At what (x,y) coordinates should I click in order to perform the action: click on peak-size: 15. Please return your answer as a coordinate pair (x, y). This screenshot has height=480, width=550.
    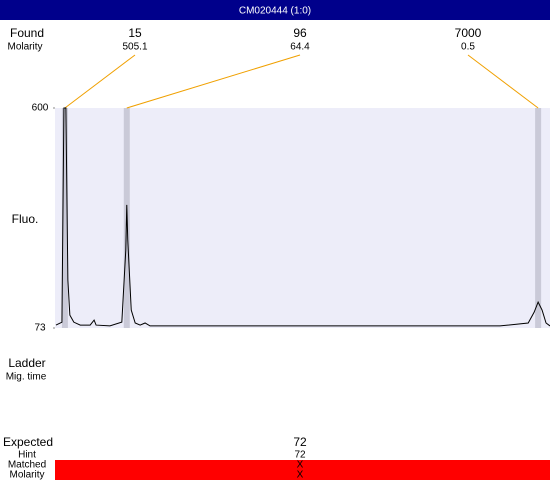
    Looking at the image, I should click on (135, 33).